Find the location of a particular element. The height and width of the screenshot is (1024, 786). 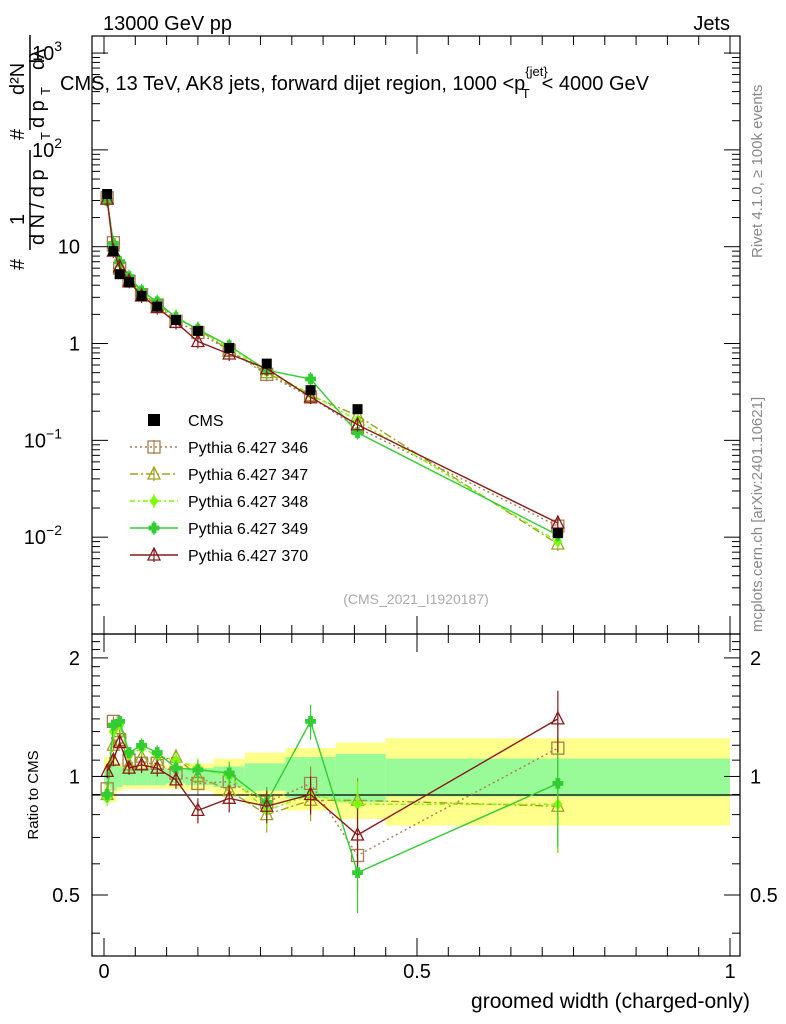

legend-label-2: Pythia 6.427 347 is located at coordinates (248, 475).